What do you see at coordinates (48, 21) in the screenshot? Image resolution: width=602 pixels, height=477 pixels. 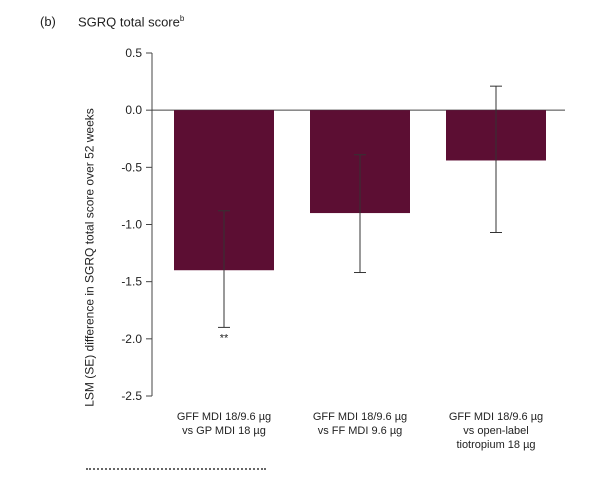 I see `panel-label: (b)` at bounding box center [48, 21].